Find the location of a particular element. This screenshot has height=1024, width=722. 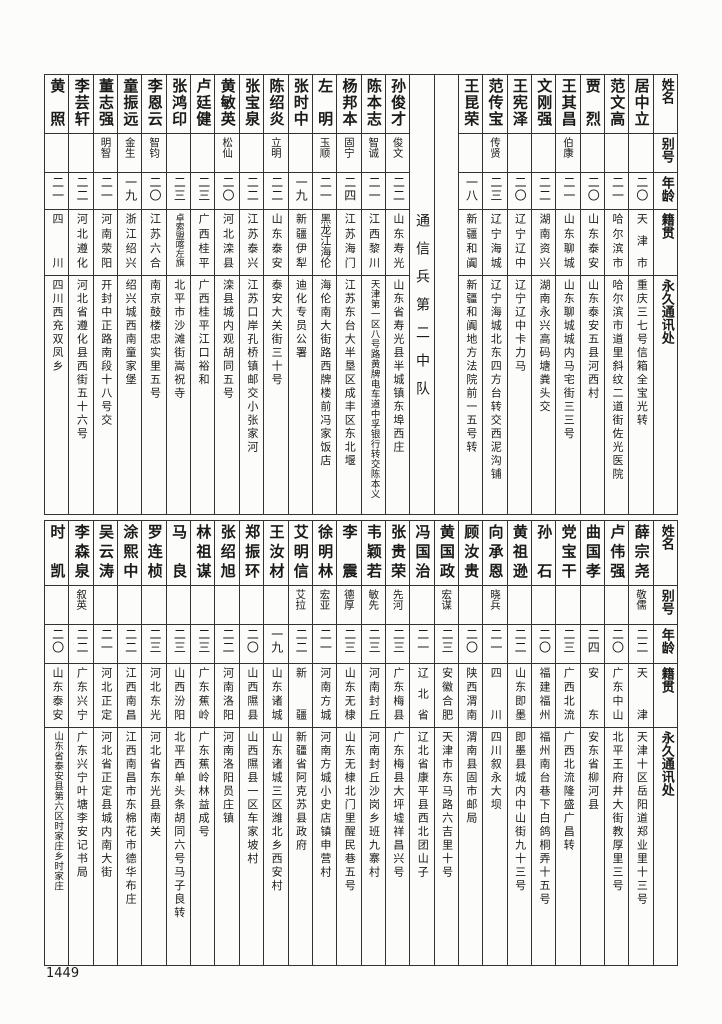

person-native: 福建福州 is located at coordinates (543, 695).